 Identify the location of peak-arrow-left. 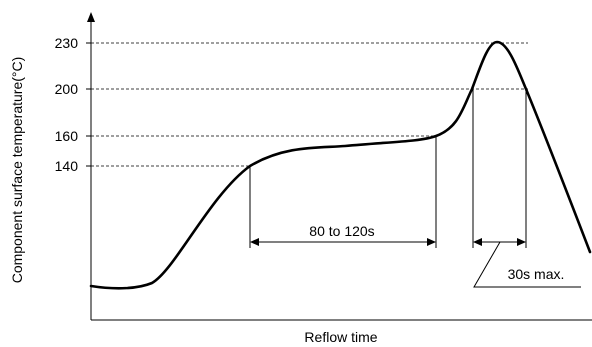
(477, 242).